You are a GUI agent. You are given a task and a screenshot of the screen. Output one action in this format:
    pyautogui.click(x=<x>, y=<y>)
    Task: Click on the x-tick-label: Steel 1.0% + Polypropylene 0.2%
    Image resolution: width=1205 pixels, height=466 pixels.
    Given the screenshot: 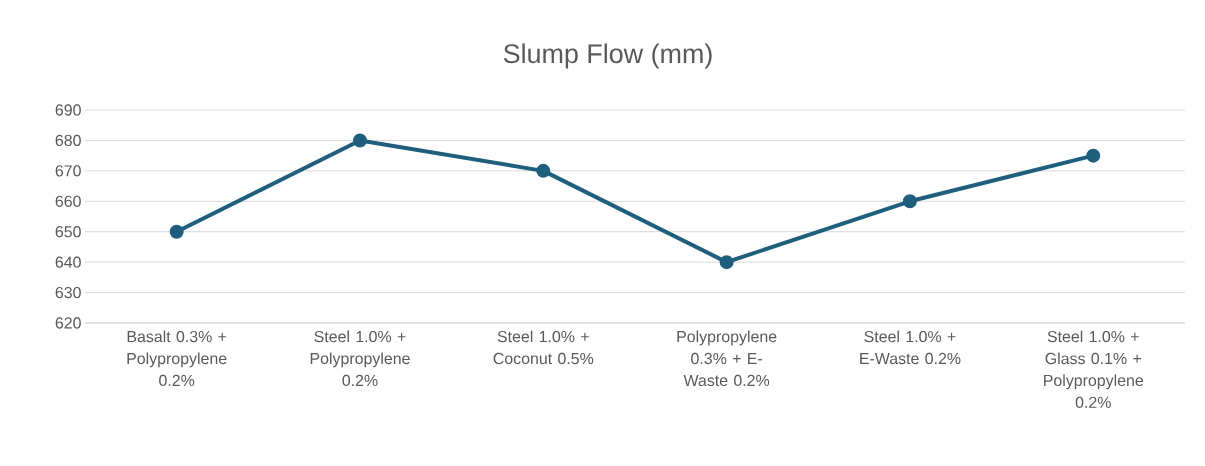 What is the action you would take?
    pyautogui.click(x=360, y=358)
    